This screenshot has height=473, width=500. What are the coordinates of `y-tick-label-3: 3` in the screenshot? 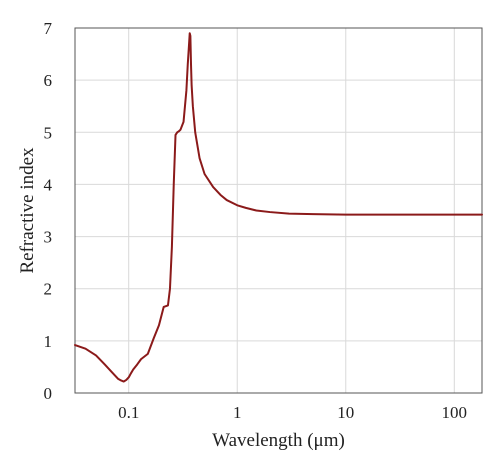 It's located at (48, 237).